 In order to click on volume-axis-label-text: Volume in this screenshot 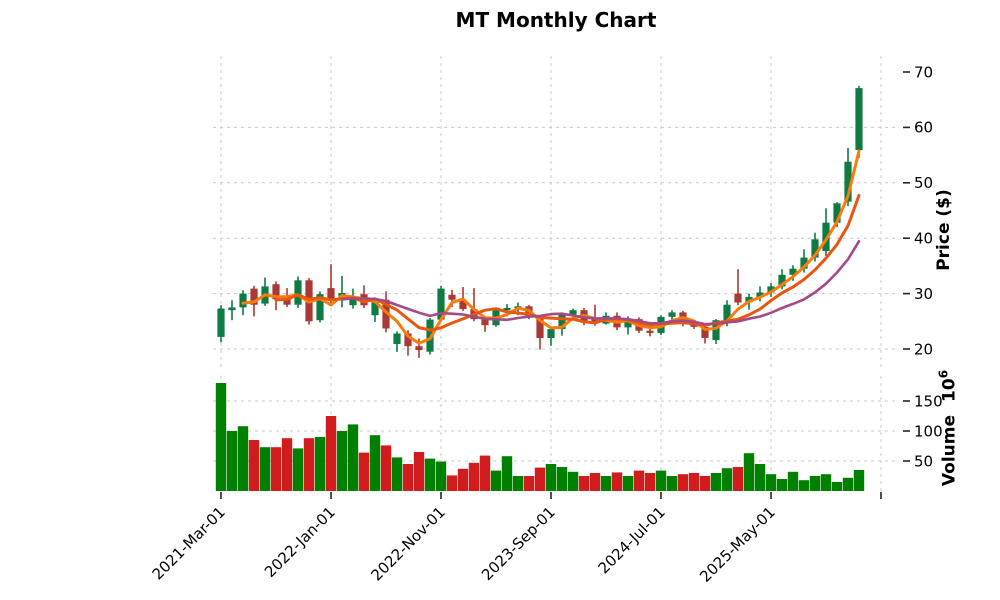, I will do `click(949, 450)`.